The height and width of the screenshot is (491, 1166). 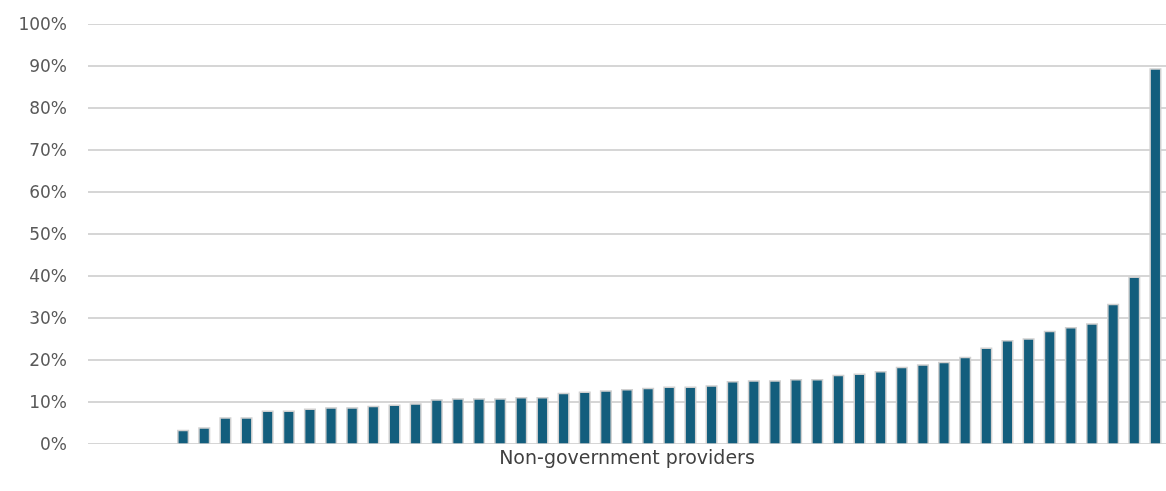 I want to click on y-tick-label: 40%, so click(x=48, y=275).